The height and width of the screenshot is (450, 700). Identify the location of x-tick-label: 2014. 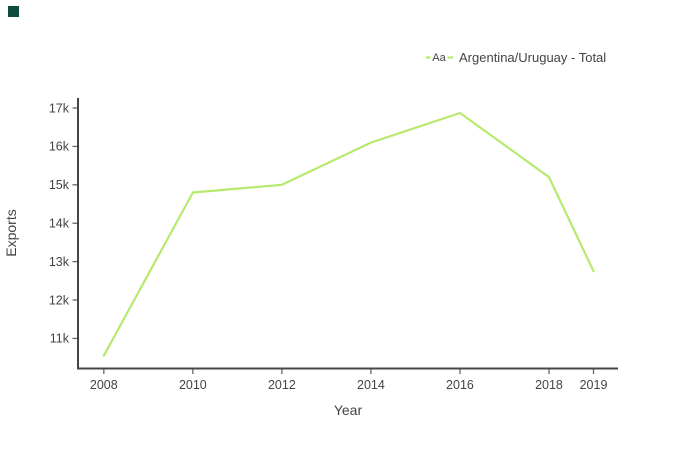
(371, 385).